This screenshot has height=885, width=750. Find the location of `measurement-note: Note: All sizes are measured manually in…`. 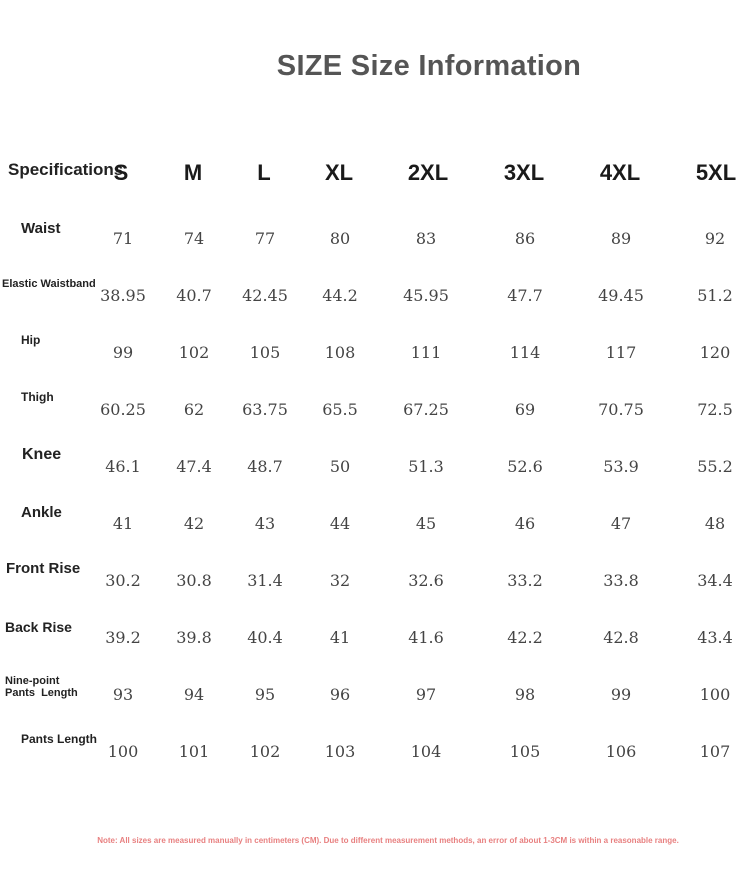

measurement-note: Note: All sizes are measured manually in… is located at coordinates (388, 840).